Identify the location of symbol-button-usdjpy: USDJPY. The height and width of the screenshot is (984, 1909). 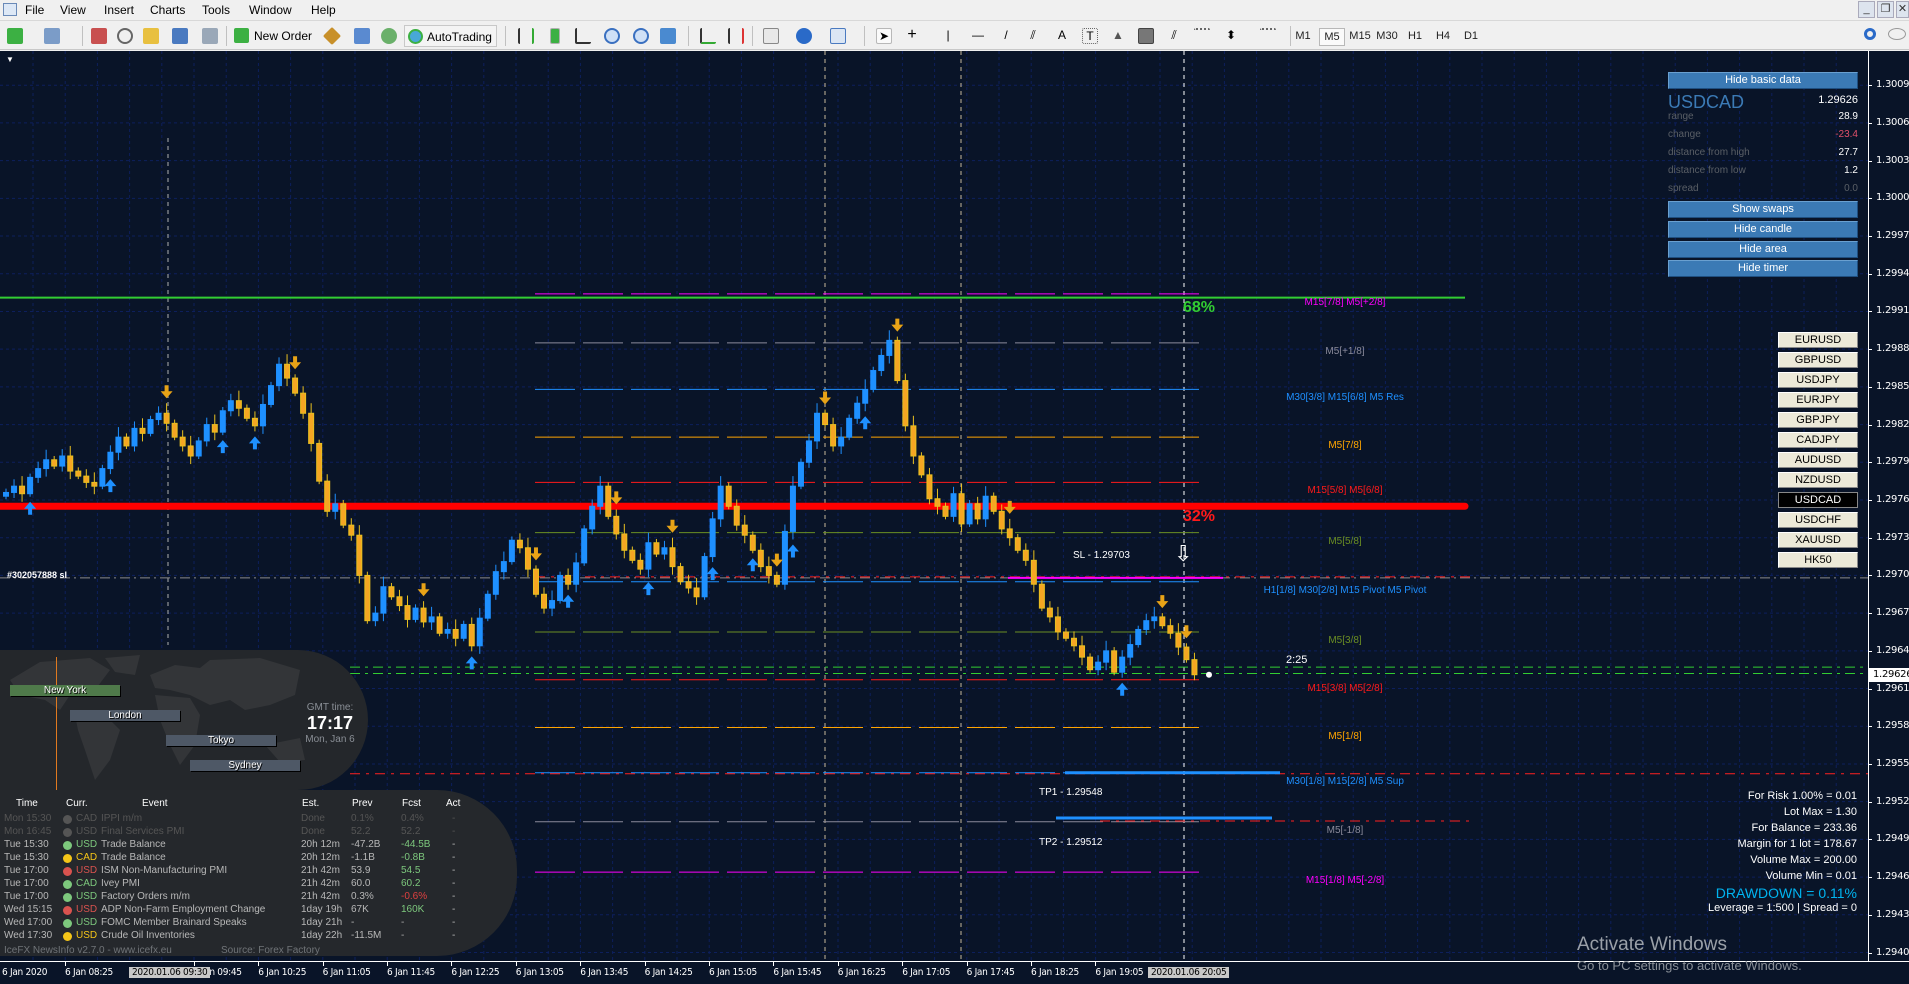
(1818, 380).